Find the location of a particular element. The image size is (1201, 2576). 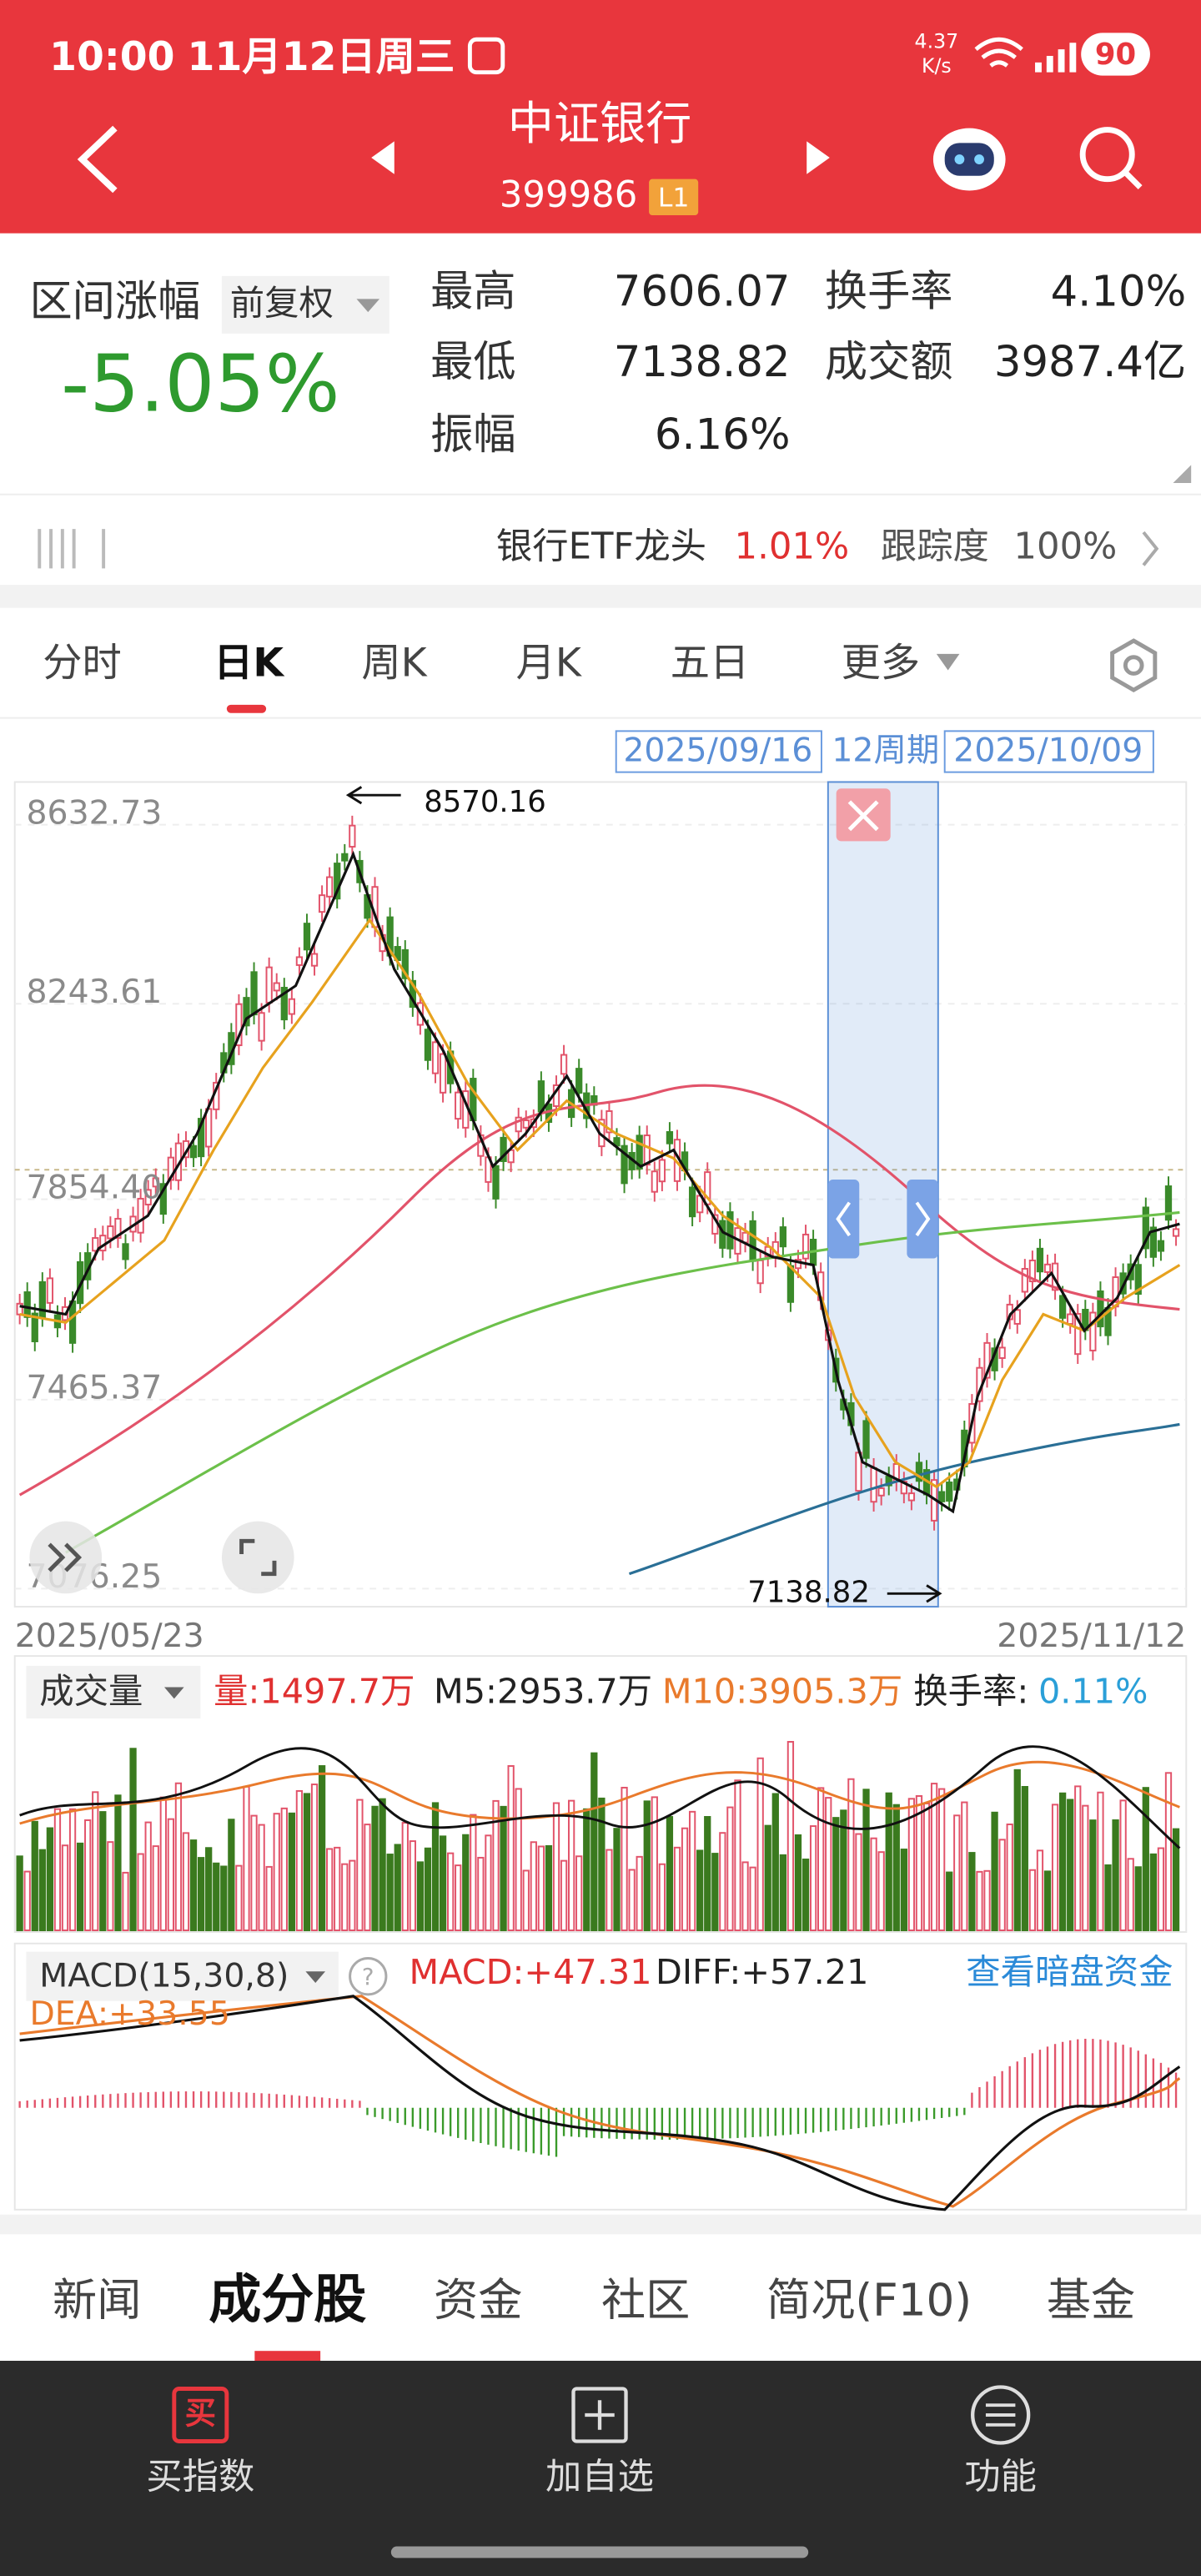

macd-selector-bg is located at coordinates (183, 1976).